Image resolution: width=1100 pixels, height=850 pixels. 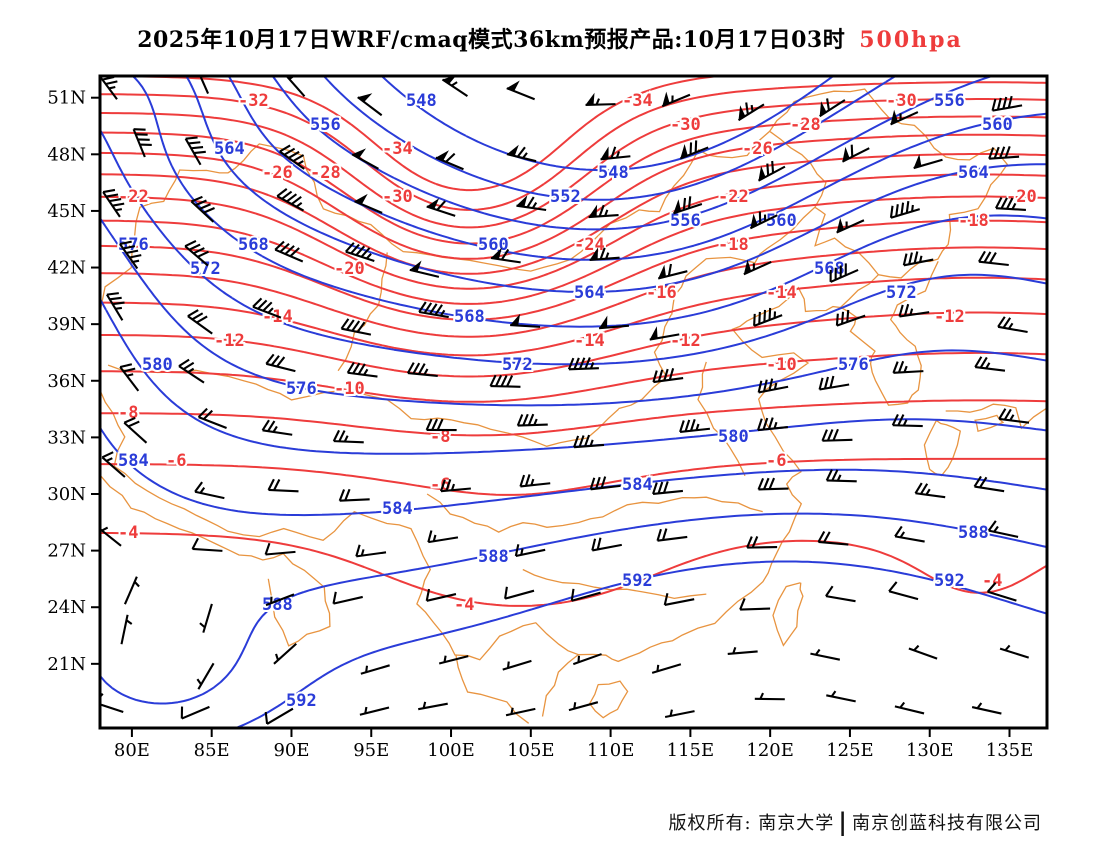 I want to click on copyright-owner: 版权所有: 南京大学, so click(x=751, y=823).